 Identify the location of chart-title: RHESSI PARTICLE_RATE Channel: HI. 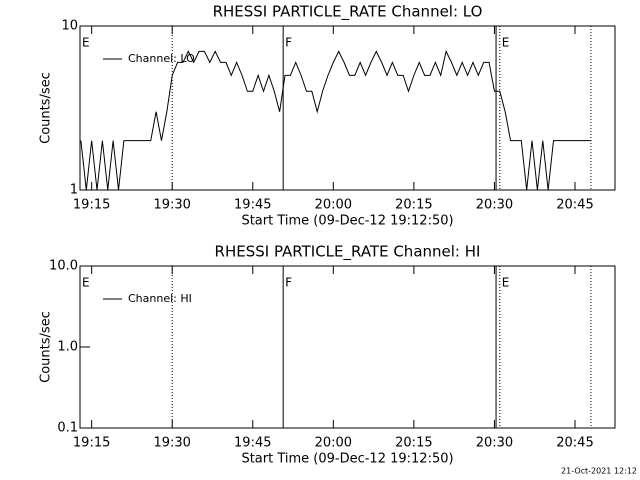
(348, 252).